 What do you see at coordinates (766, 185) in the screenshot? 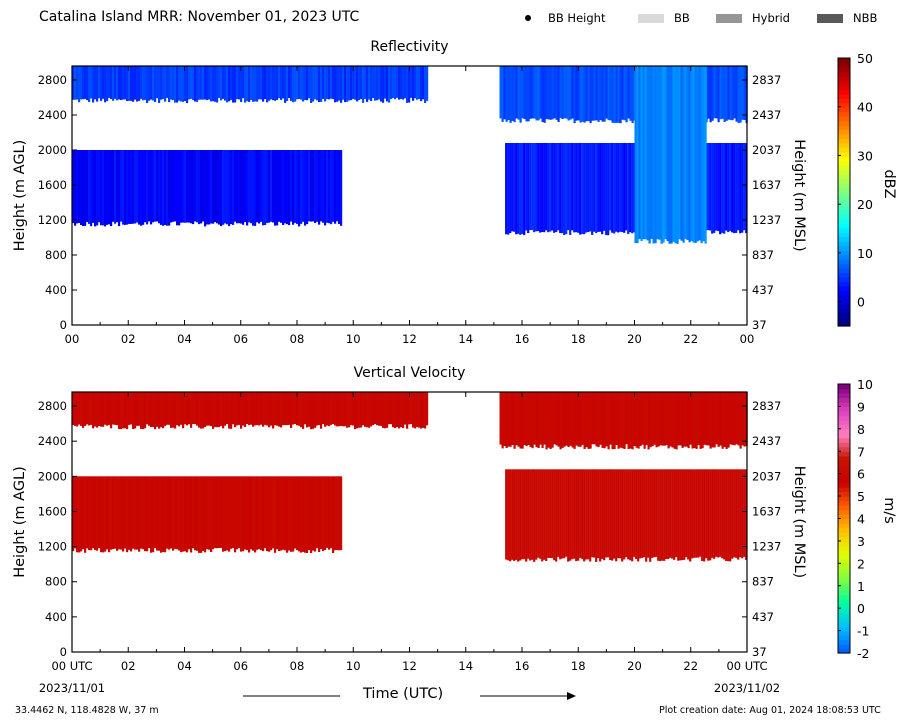
I see `y-tick-label-right: 1637` at bounding box center [766, 185].